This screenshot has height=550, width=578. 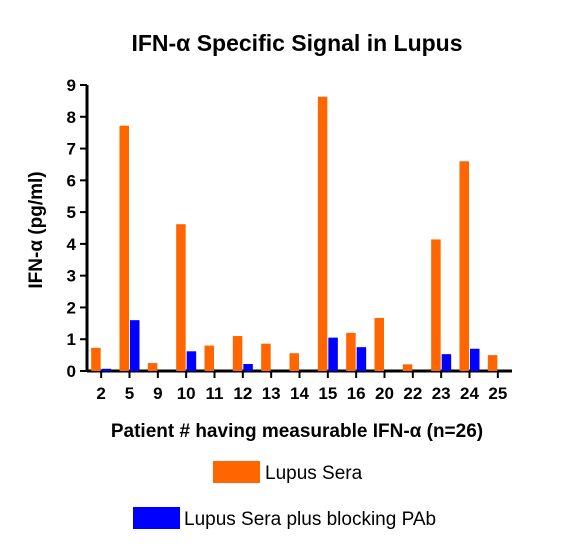 I want to click on y-tick-label: 5, so click(x=71, y=212).